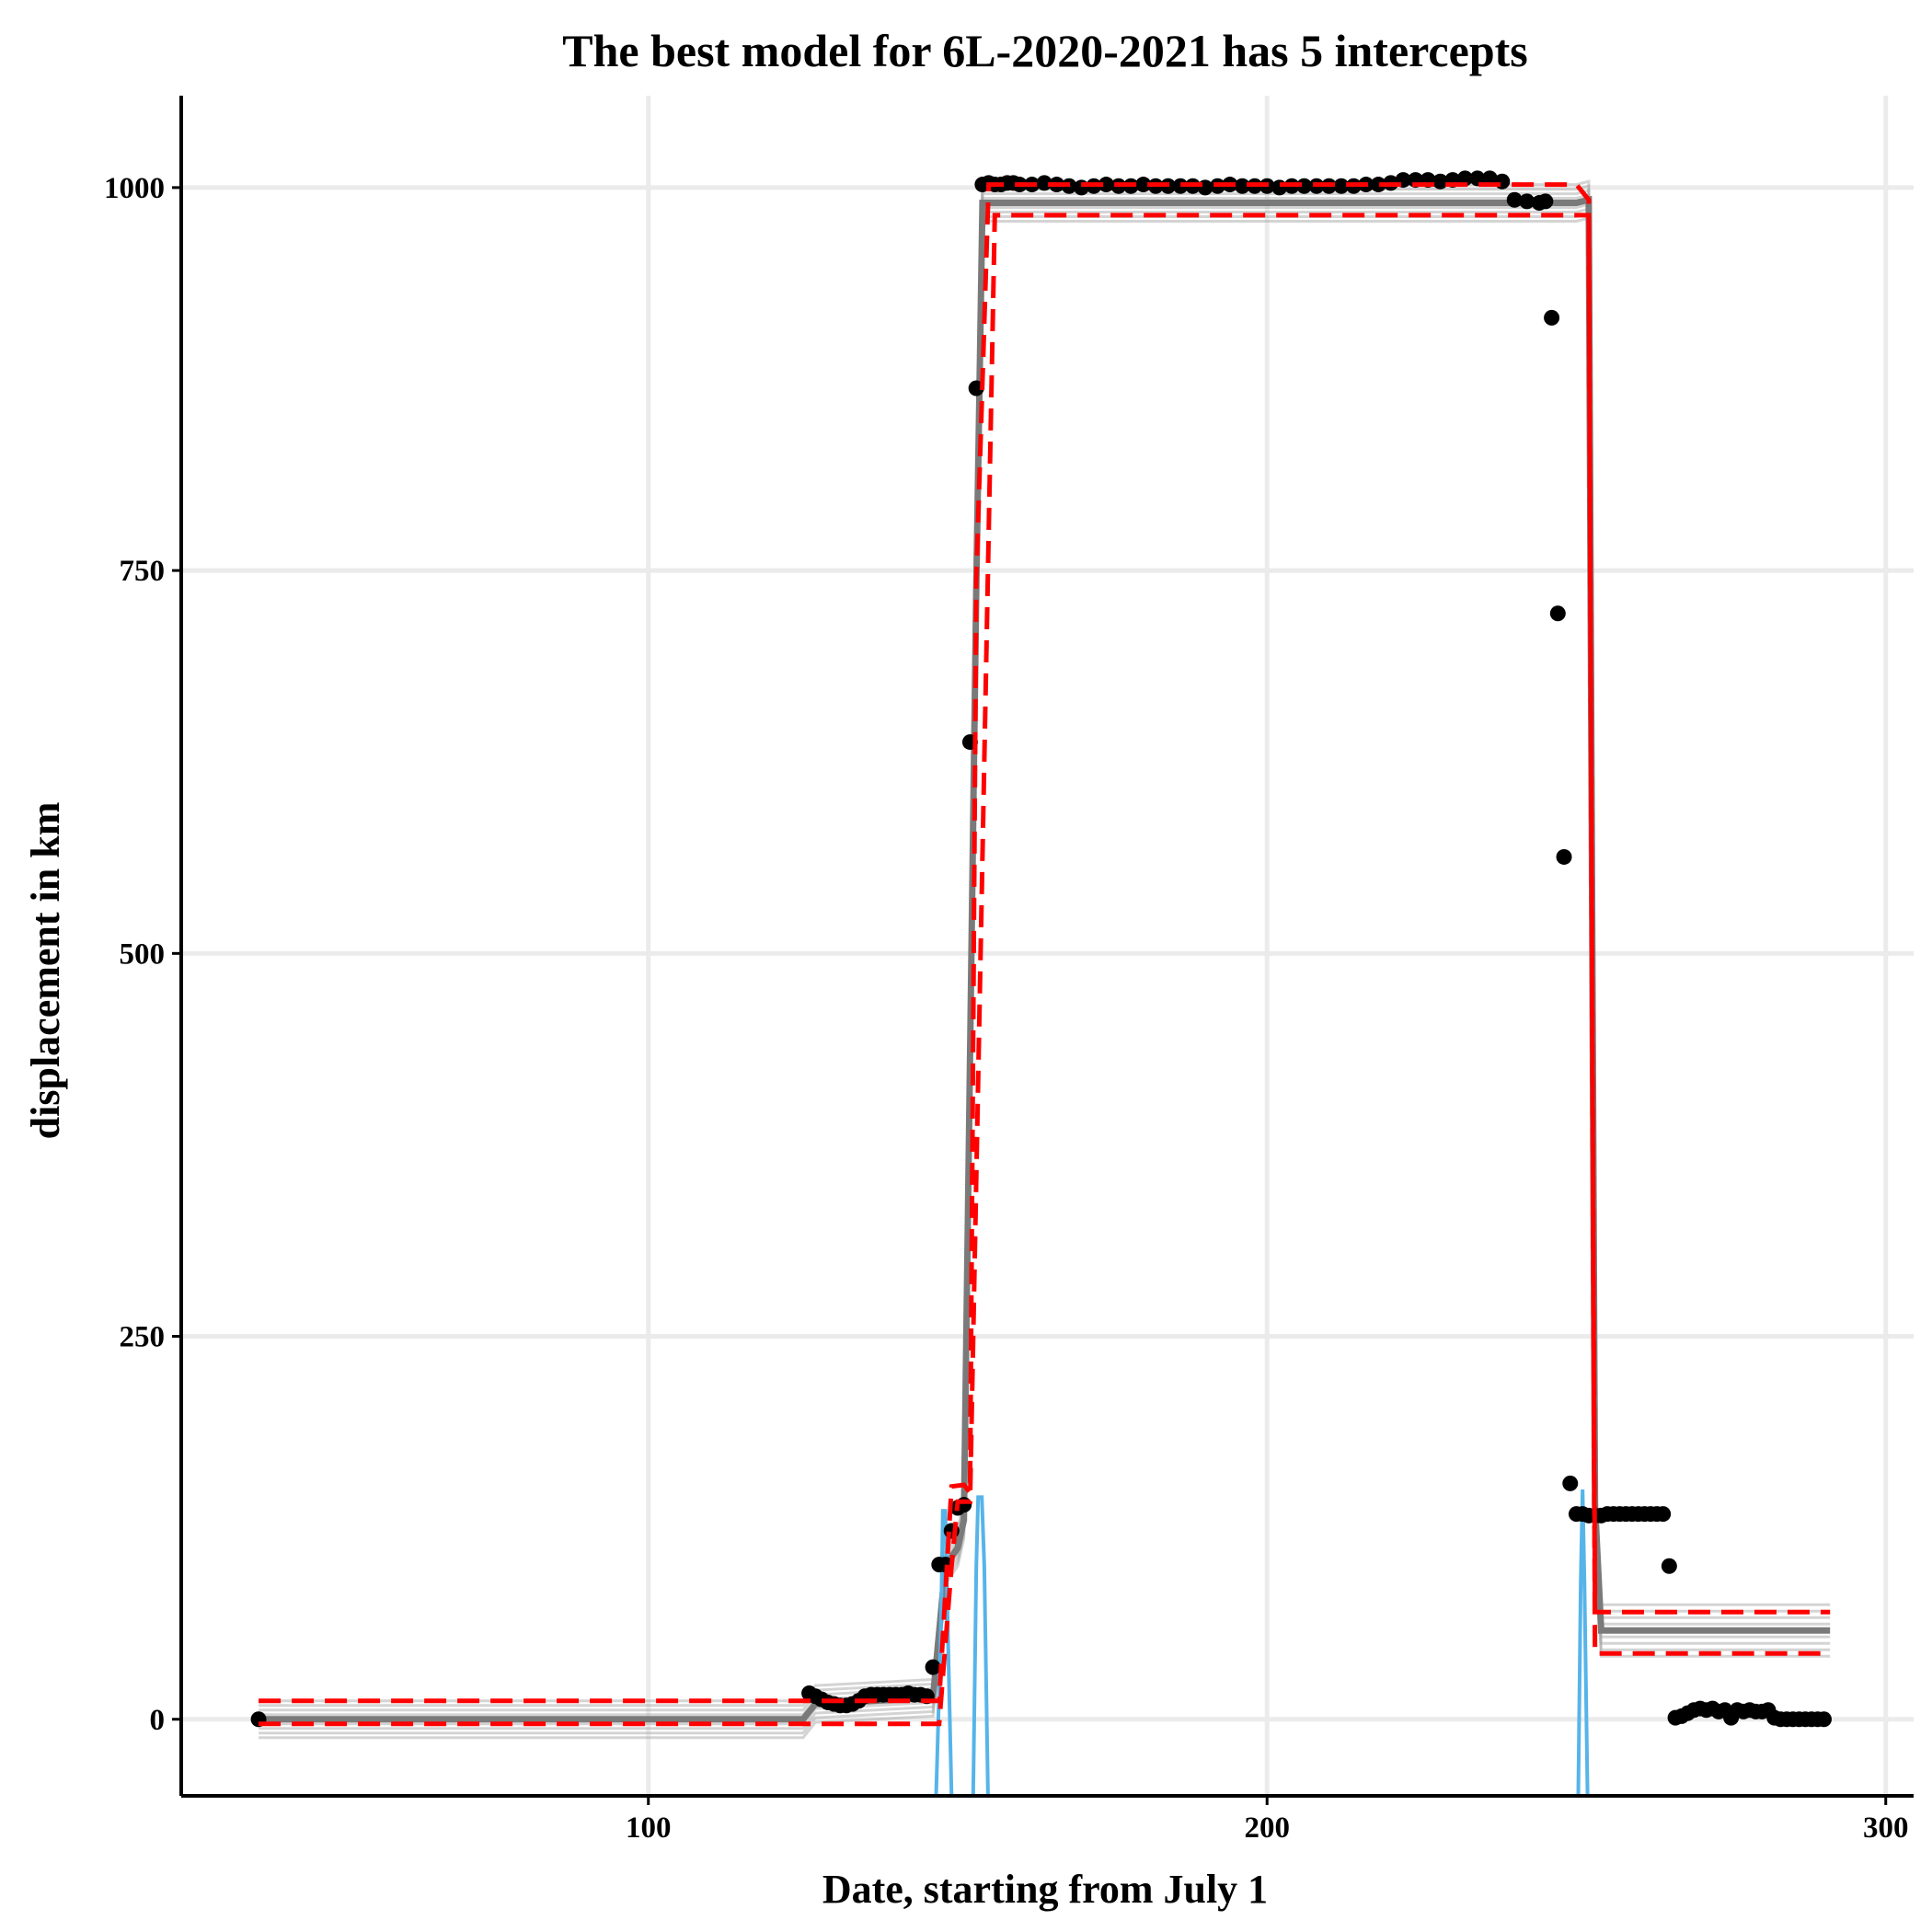  I want to click on x-tick-label-300: 300, so click(1886, 1828).